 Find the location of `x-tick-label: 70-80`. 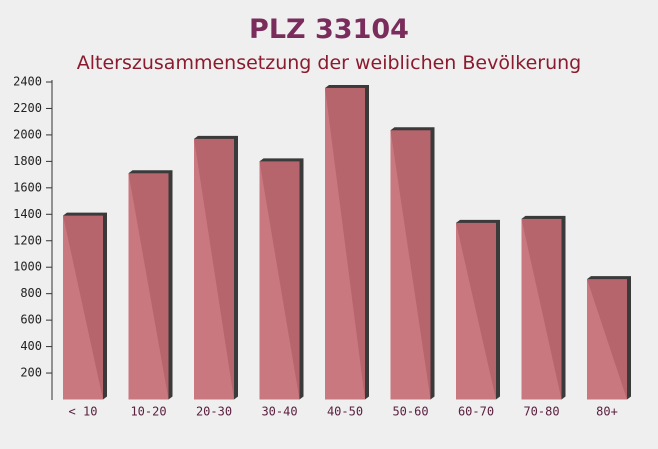

x-tick-label: 70-80 is located at coordinates (541, 412).